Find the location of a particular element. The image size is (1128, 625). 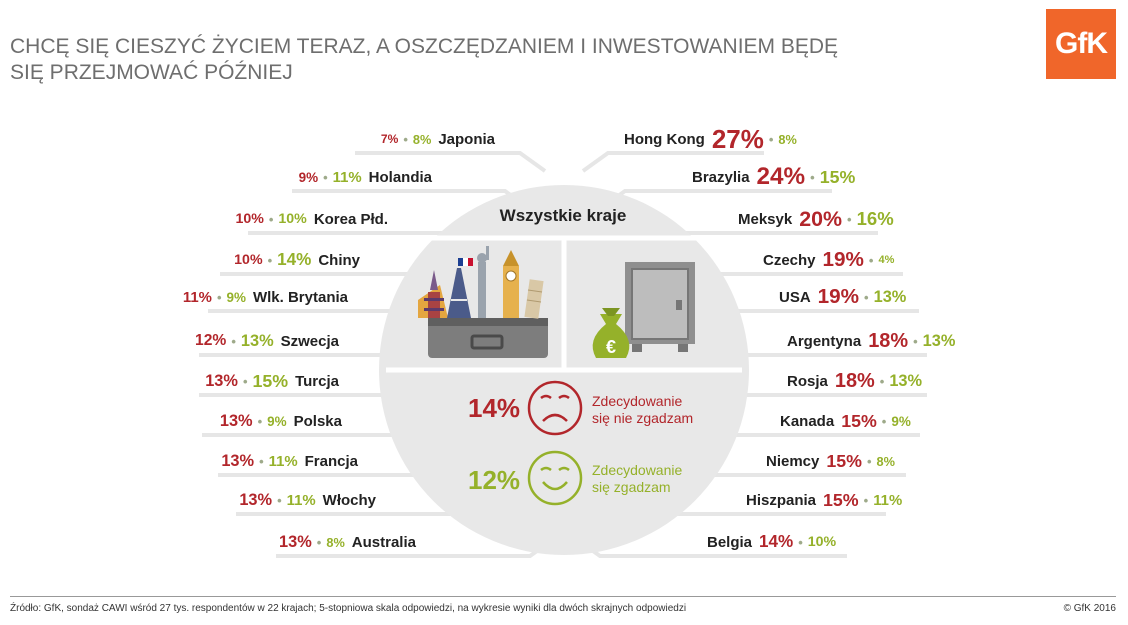

country-row-turcja: 13% • 15% Turcja is located at coordinates (272, 381).